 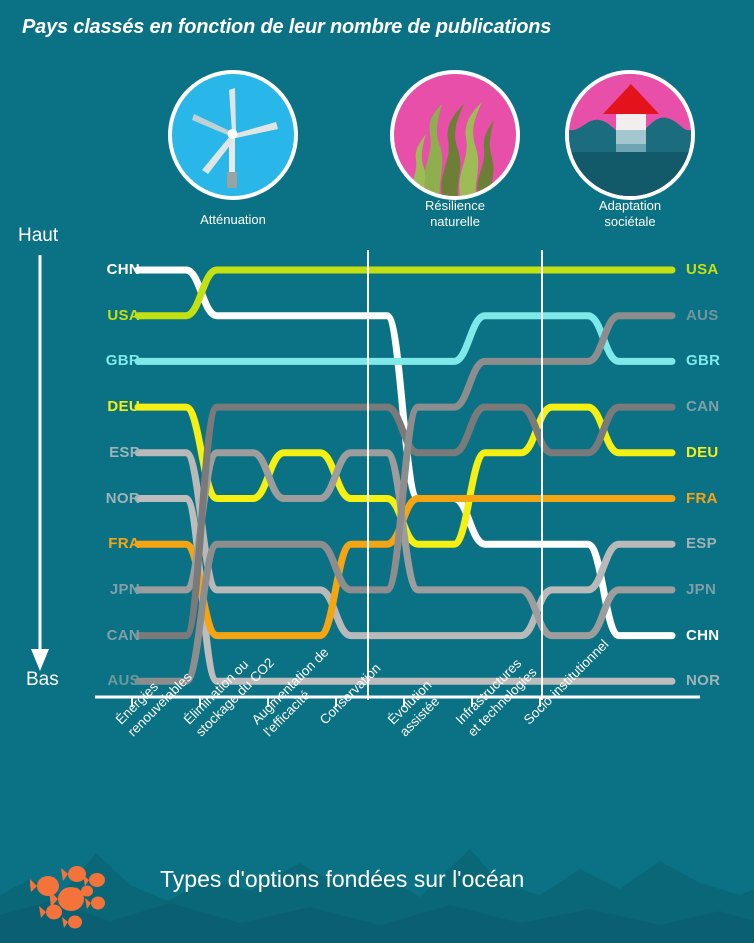 What do you see at coordinates (124, 589) in the screenshot?
I see `left-label-jpn: JPN` at bounding box center [124, 589].